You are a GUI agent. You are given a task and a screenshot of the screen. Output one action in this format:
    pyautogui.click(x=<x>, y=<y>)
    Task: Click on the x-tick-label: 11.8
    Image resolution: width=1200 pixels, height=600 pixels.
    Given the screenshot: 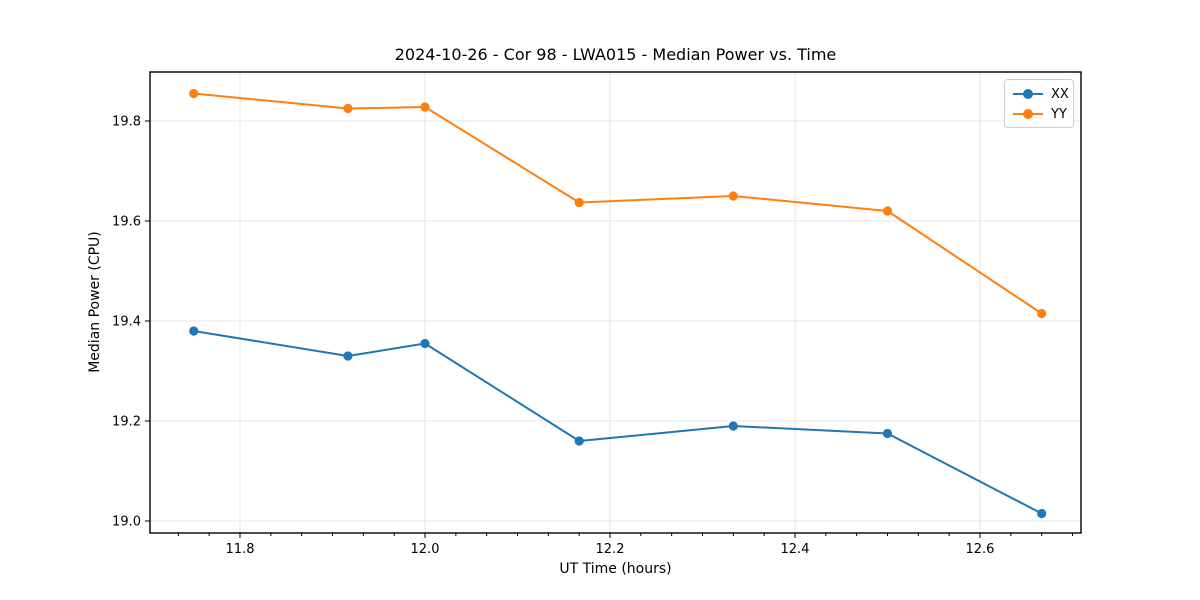 What is the action you would take?
    pyautogui.click(x=240, y=549)
    